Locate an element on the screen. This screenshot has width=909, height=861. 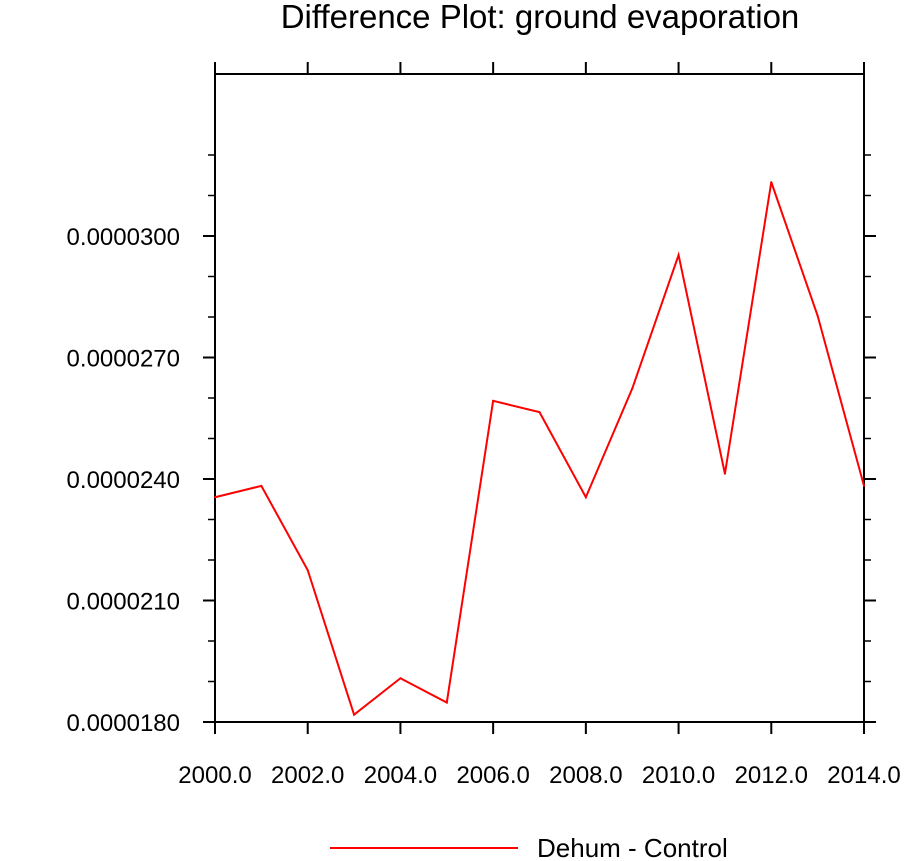
legend-label: Dehum - Control is located at coordinates (632, 847).